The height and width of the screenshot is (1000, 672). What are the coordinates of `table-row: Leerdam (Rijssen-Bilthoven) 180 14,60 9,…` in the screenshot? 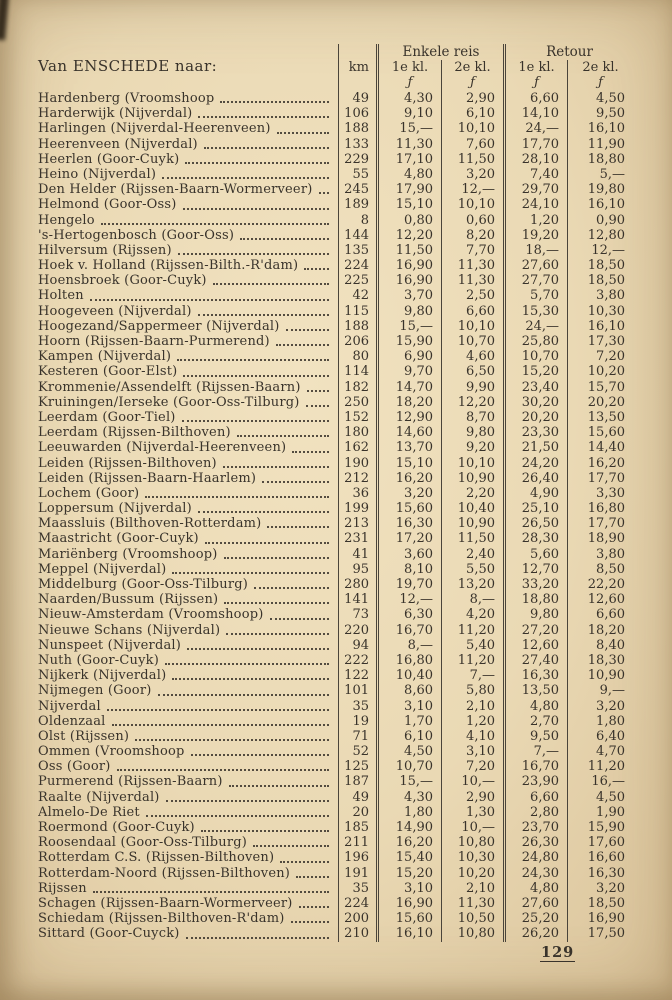 It's located at (335, 433).